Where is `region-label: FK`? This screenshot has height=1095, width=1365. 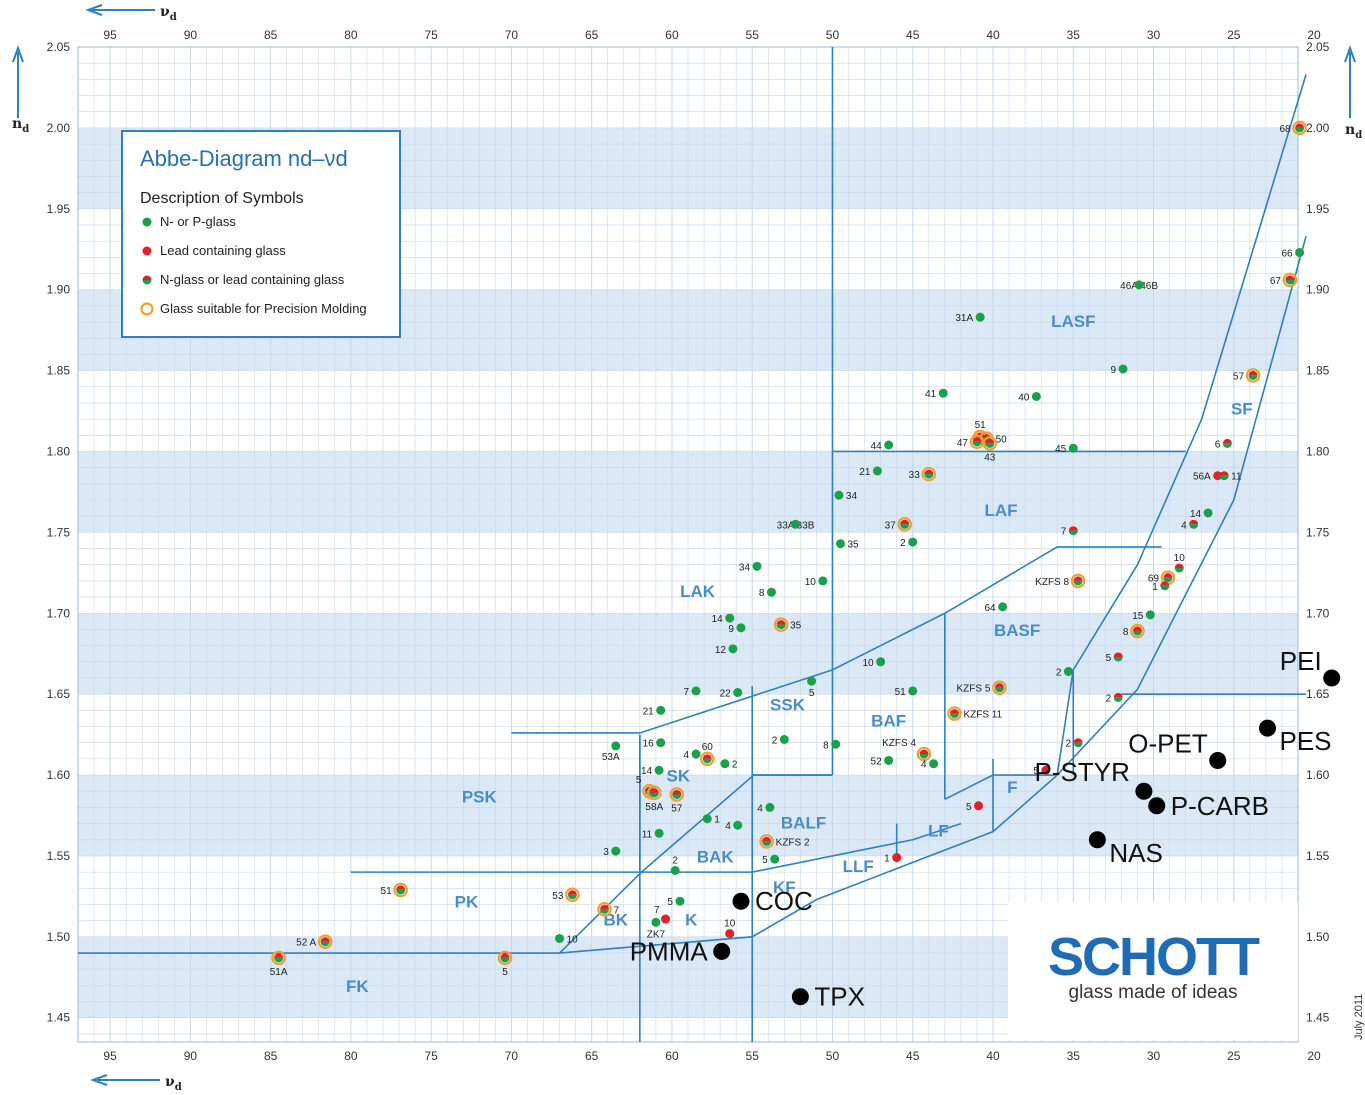
region-label: FK is located at coordinates (357, 986).